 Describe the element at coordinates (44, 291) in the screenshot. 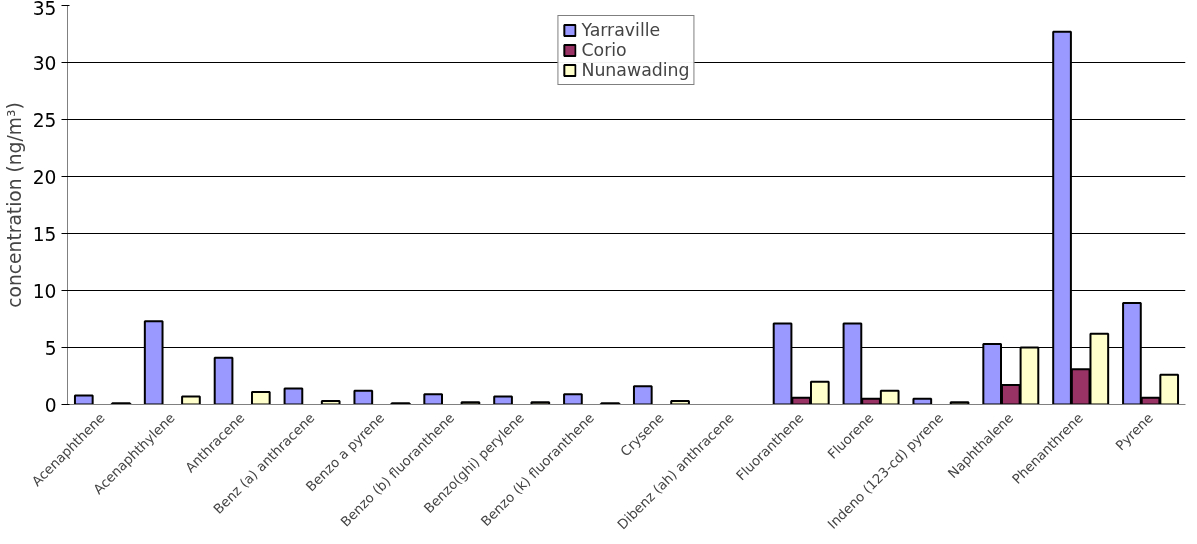

I see `y-tick-label: 10` at that location.